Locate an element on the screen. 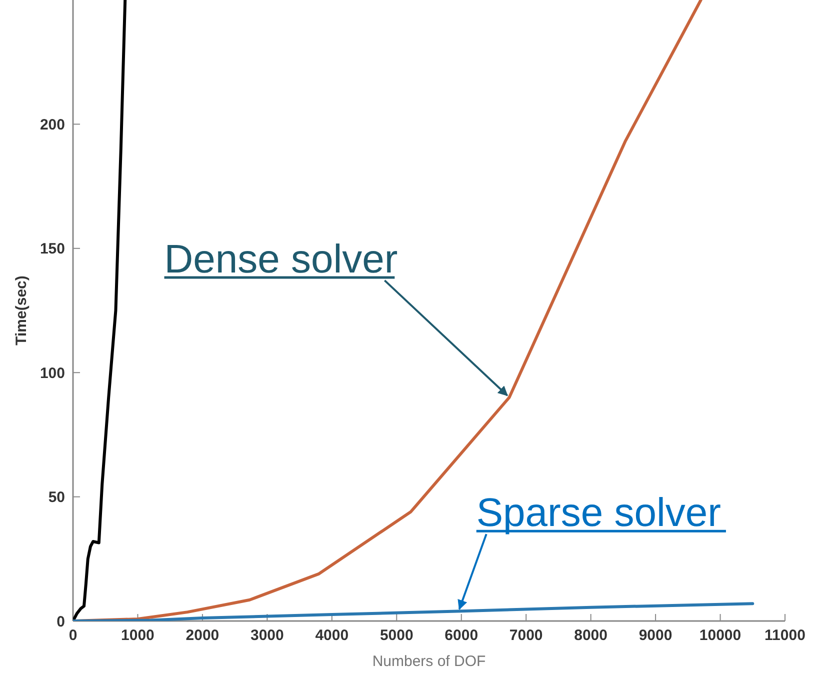 The width and height of the screenshot is (833, 674). x-tick-label: 3000 is located at coordinates (267, 635).